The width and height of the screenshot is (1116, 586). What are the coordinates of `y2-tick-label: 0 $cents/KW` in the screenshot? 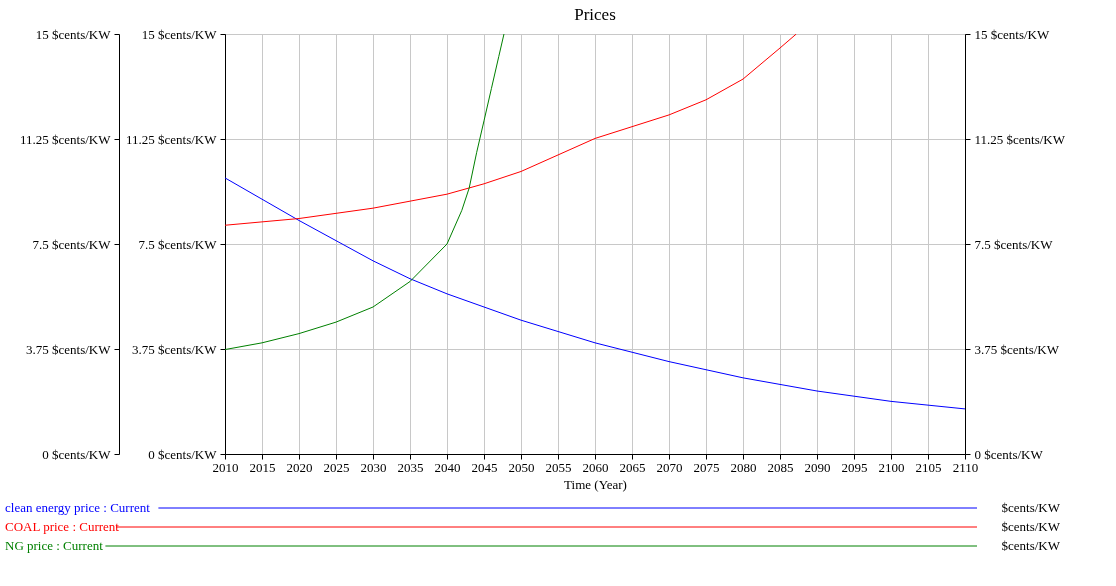 It's located at (1009, 454).